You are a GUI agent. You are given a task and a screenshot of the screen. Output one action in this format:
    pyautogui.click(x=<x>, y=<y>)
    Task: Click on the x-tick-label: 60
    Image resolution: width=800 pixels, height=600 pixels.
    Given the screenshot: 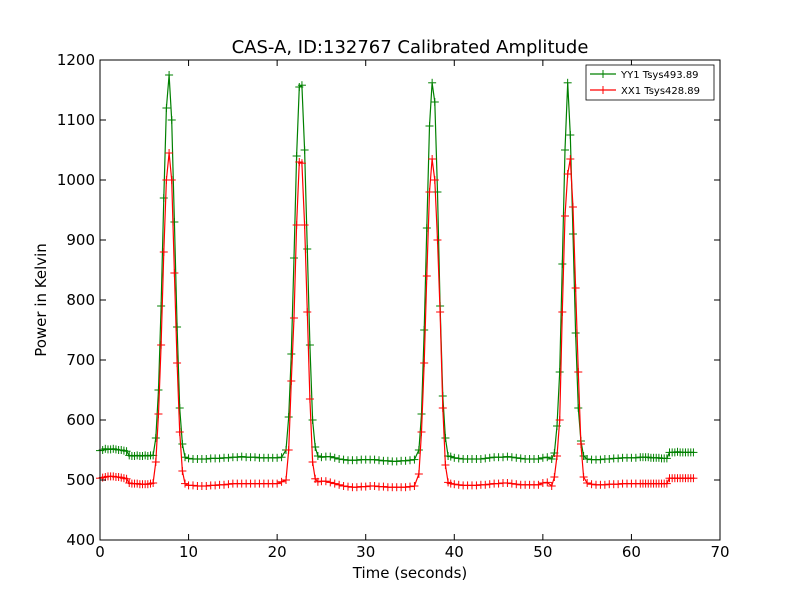 What is the action you would take?
    pyautogui.click(x=631, y=552)
    